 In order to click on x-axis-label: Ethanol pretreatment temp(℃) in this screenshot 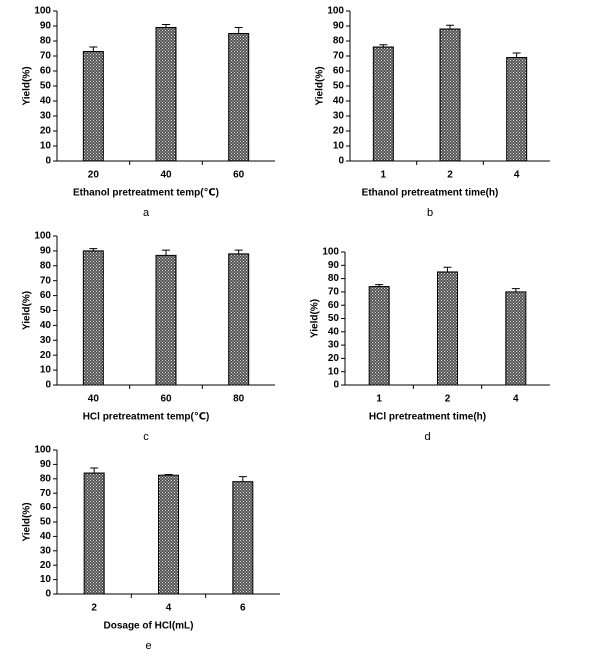, I will do `click(146, 193)`.